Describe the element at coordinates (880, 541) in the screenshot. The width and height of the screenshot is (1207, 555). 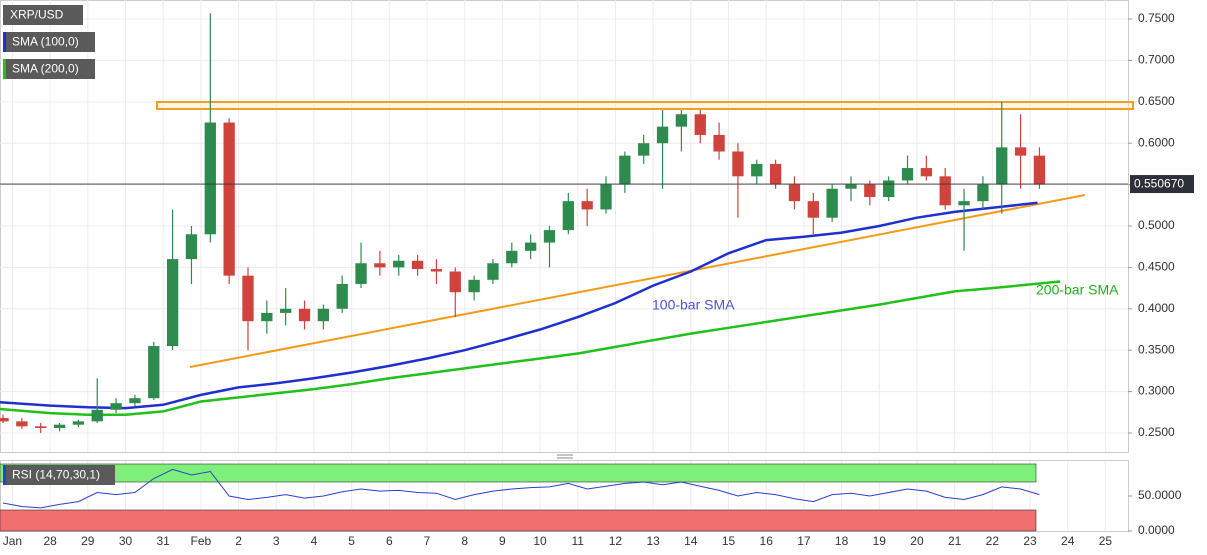
I see `x-tick-label: 19` at that location.